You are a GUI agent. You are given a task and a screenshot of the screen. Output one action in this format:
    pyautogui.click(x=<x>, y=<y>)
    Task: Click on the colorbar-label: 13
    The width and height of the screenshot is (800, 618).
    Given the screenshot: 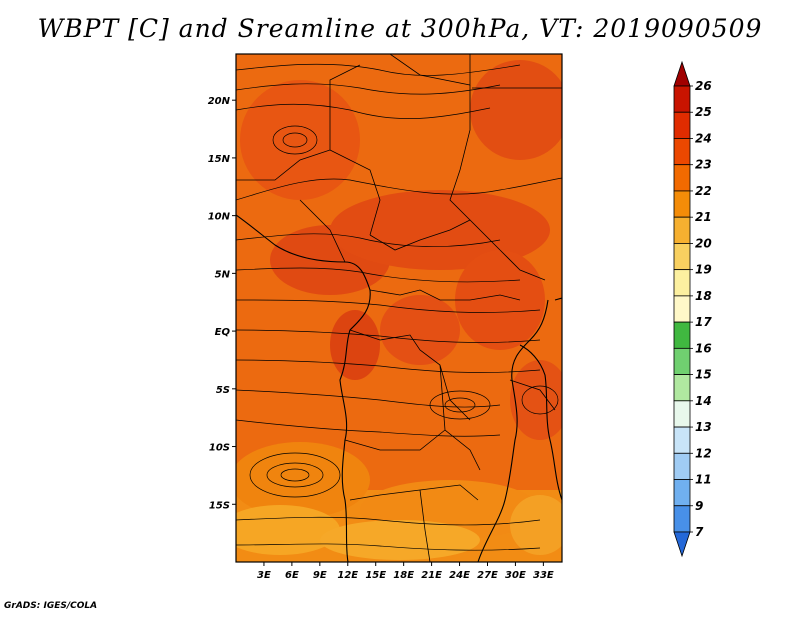 What is the action you would take?
    pyautogui.click(x=703, y=427)
    